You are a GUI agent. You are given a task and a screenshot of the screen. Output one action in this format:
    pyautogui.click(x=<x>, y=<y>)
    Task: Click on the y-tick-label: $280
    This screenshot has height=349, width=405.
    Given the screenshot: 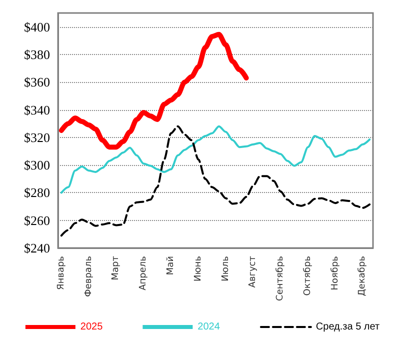 What is the action you would take?
    pyautogui.click(x=37, y=192)
    